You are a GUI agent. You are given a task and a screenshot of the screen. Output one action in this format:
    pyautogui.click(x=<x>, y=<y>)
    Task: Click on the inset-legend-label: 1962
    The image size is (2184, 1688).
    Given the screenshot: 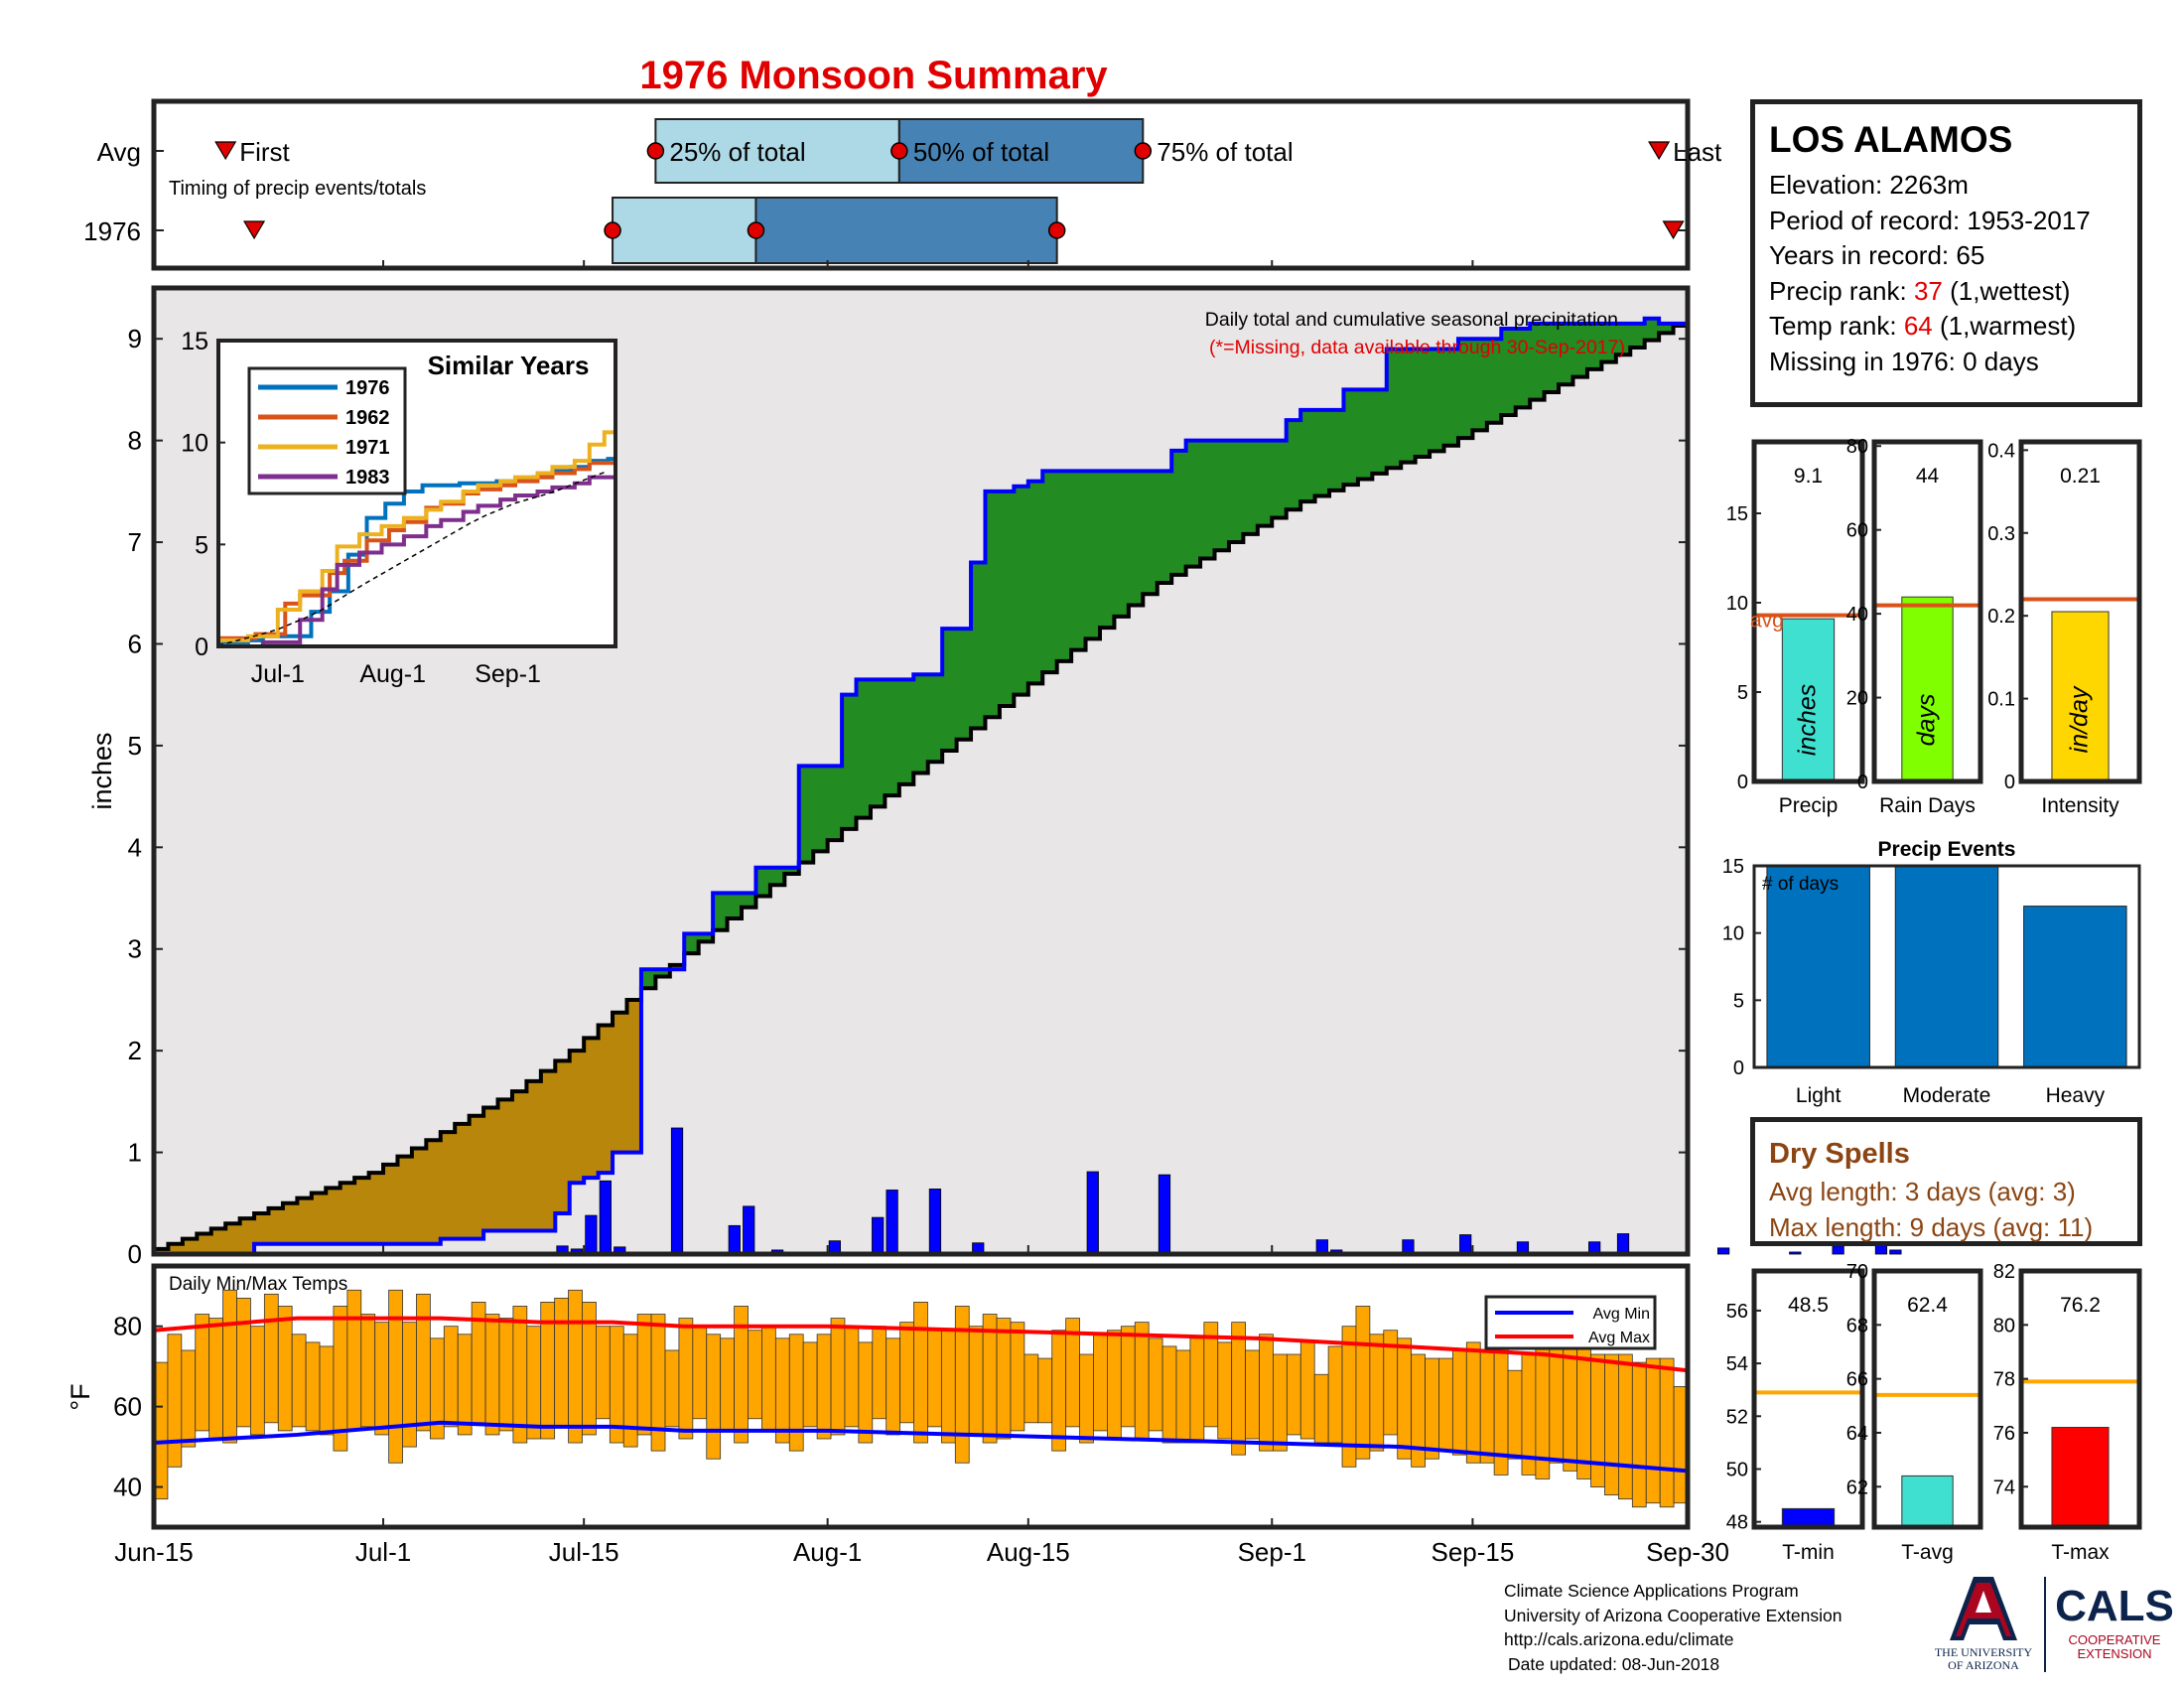 What is the action you would take?
    pyautogui.click(x=367, y=418)
    